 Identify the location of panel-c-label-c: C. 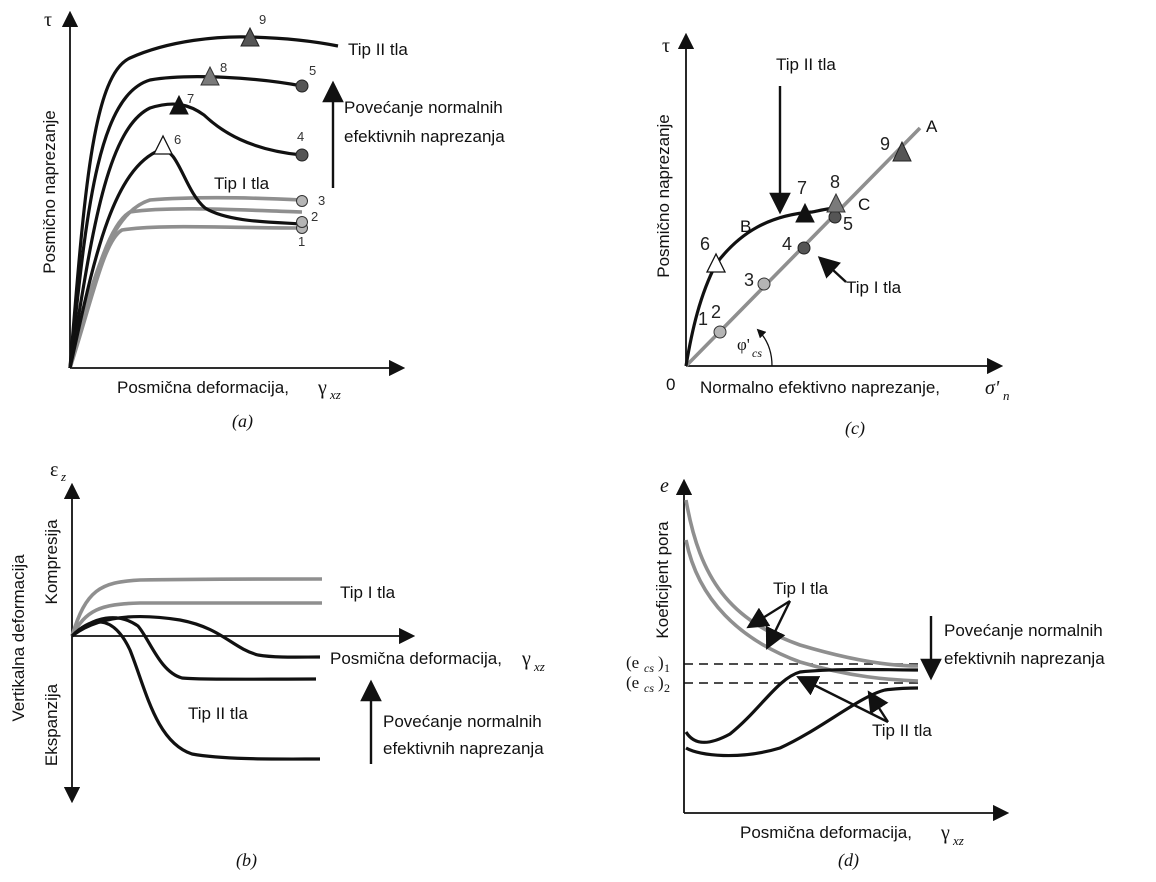
(864, 204).